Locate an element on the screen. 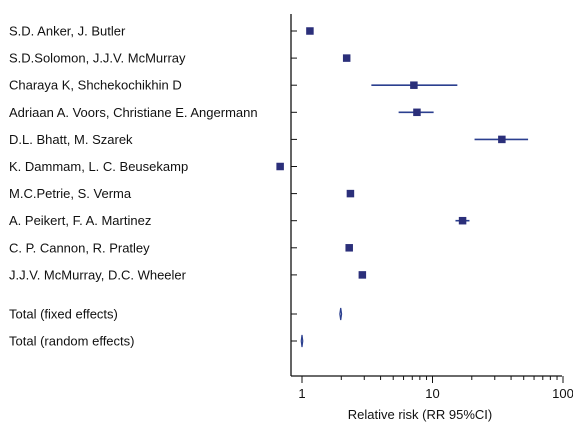 The image size is (573, 424). x-tick-label: 1 is located at coordinates (301, 393).